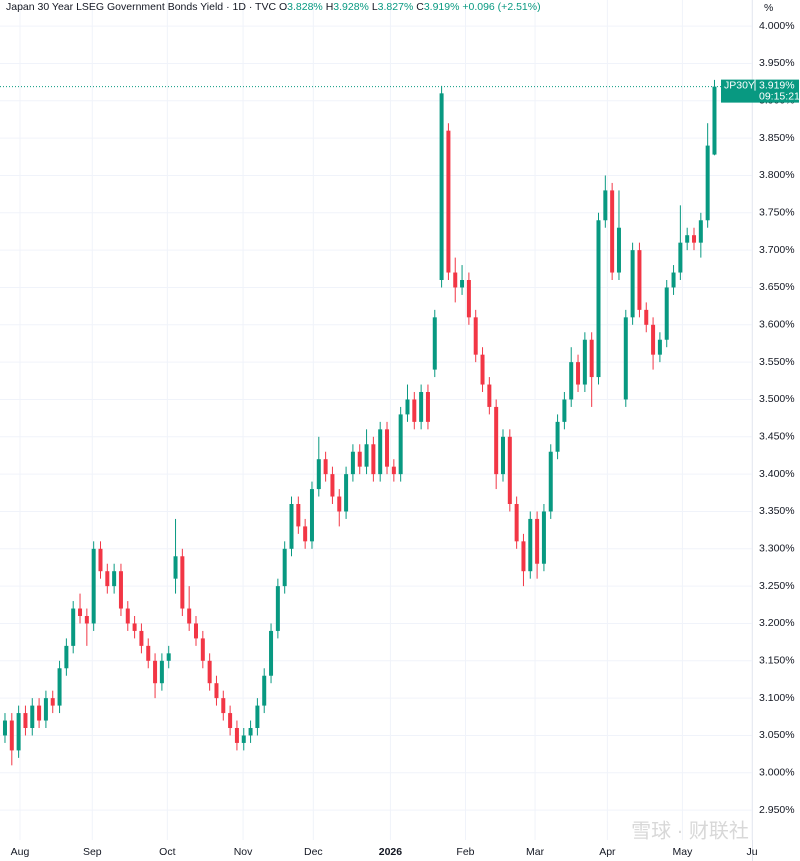 The width and height of the screenshot is (800, 861). I want to click on watermark: 雪球 · 财联社, so click(690, 830).